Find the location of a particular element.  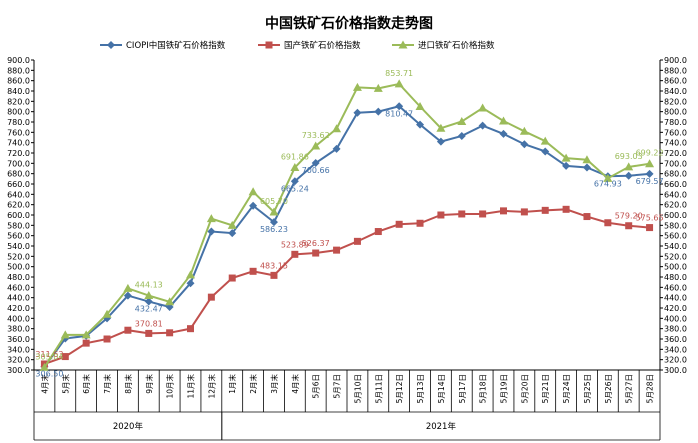

y-tick-label-right: 500.0 is located at coordinates (675, 267).